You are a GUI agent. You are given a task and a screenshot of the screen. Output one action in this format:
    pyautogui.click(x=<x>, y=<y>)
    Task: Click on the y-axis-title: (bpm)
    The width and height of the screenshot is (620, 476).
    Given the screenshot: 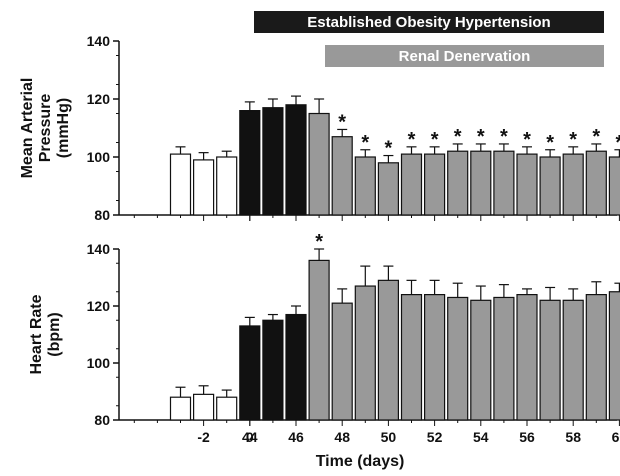 What is the action you would take?
    pyautogui.click(x=54, y=334)
    